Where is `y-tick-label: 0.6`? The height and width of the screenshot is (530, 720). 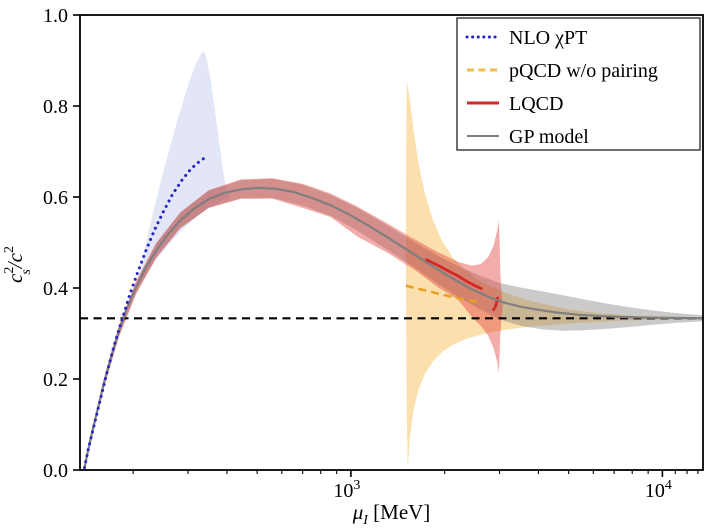 y-tick-label: 0.6 is located at coordinates (55, 198).